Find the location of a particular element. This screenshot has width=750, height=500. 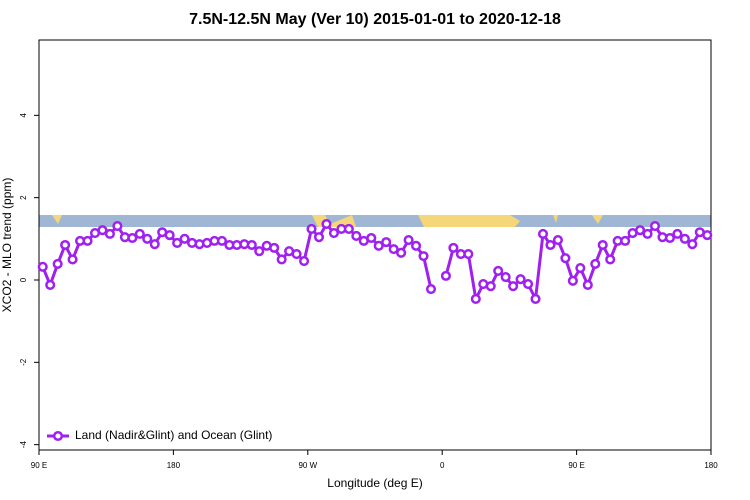

y-tick-label: 2 is located at coordinates (23, 197).